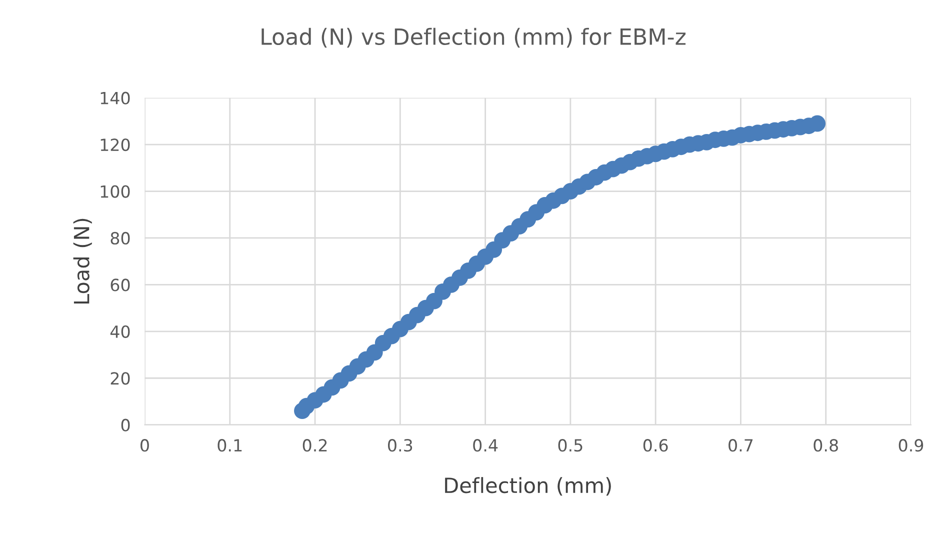 Image resolution: width=946 pixels, height=559 pixels. I want to click on y-tick-label: 0, so click(125, 425).